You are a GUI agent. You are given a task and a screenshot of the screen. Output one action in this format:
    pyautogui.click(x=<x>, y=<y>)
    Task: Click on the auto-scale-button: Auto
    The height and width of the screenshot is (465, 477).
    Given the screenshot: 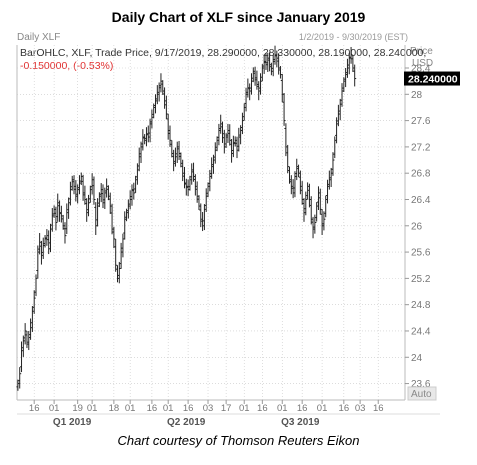 What is the action you would take?
    pyautogui.click(x=422, y=393)
    